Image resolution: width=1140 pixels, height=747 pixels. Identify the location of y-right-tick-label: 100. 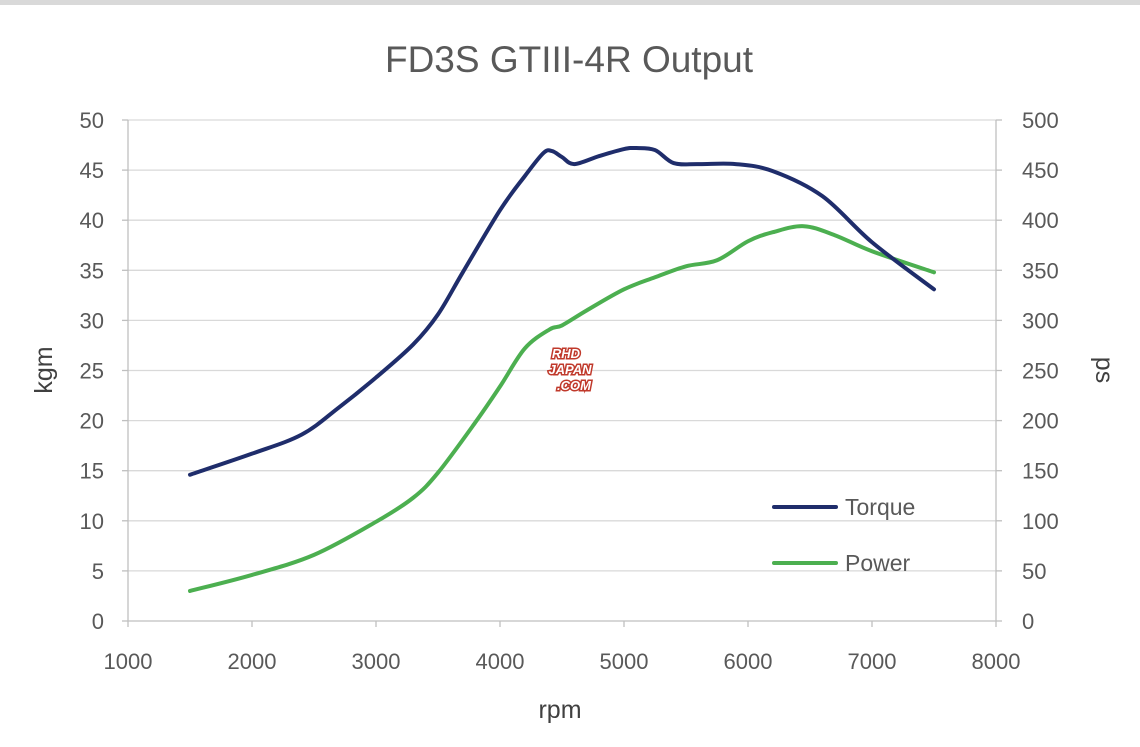
(1040, 521).